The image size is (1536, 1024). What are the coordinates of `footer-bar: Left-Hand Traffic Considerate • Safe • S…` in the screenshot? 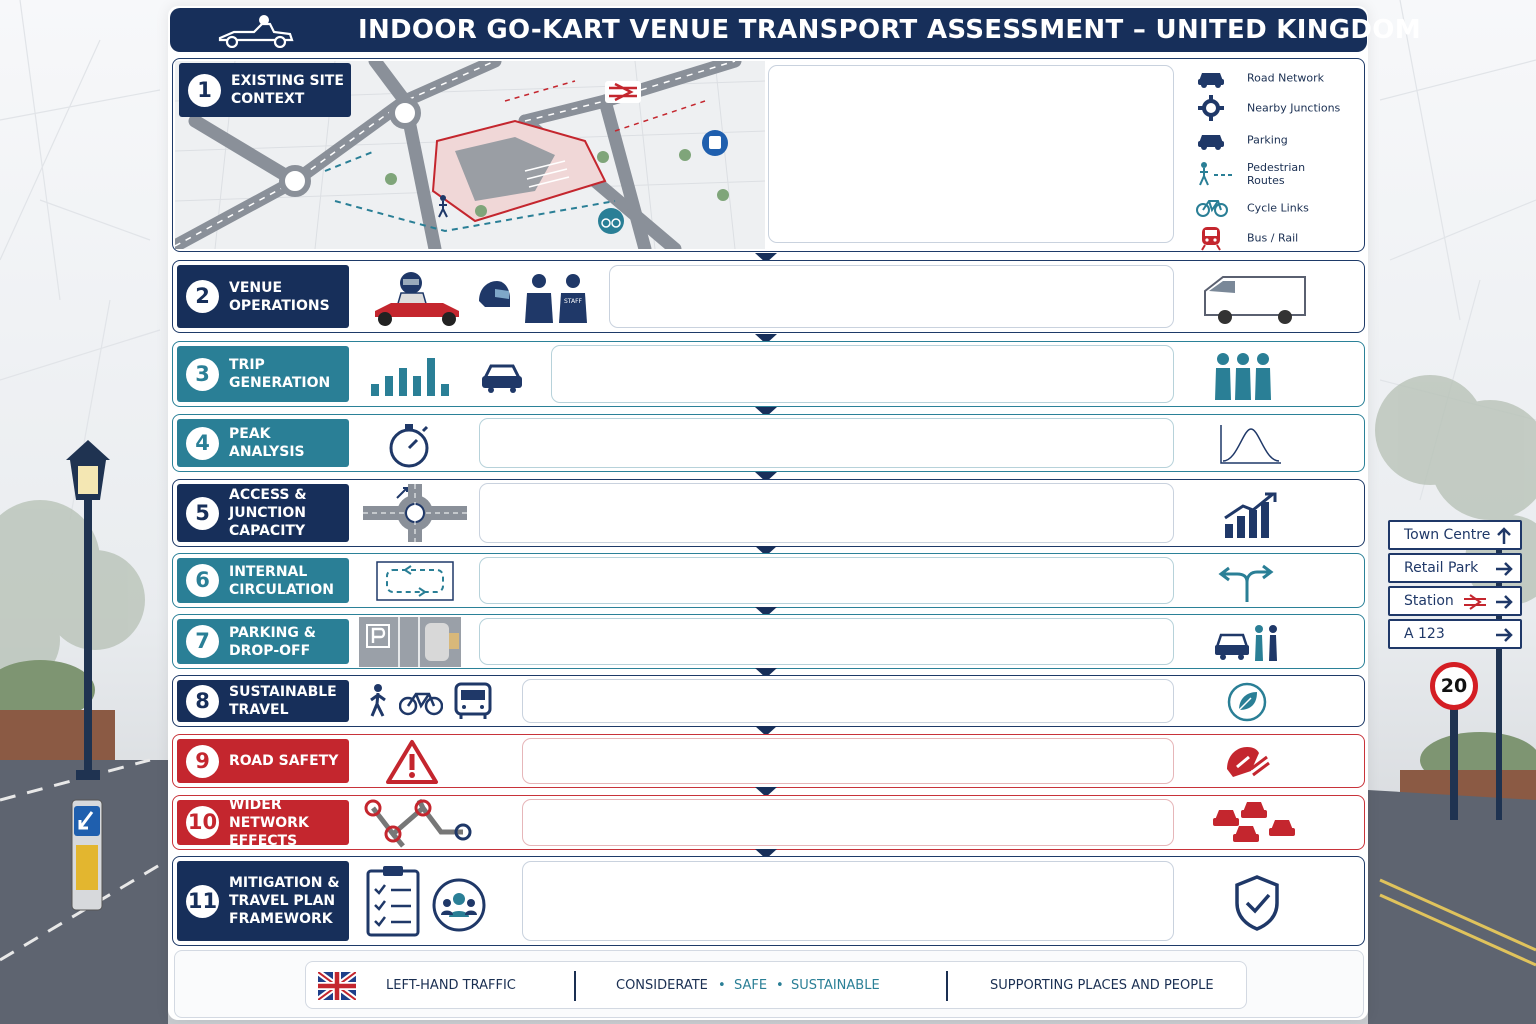 It's located at (769, 984).